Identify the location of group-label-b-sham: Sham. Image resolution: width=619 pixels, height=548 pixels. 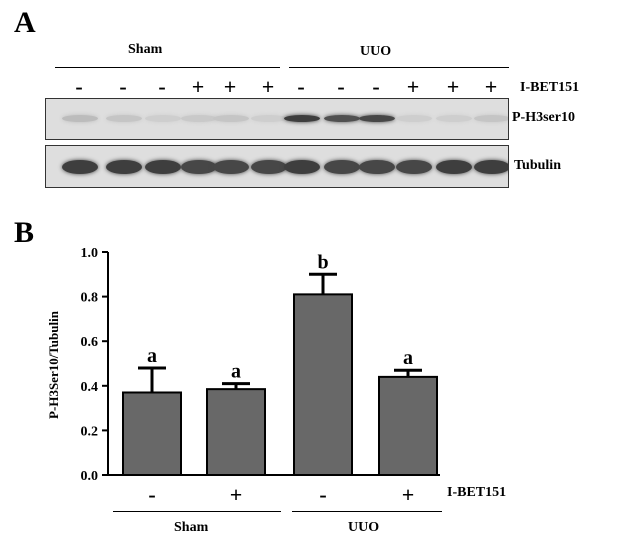
(191, 527).